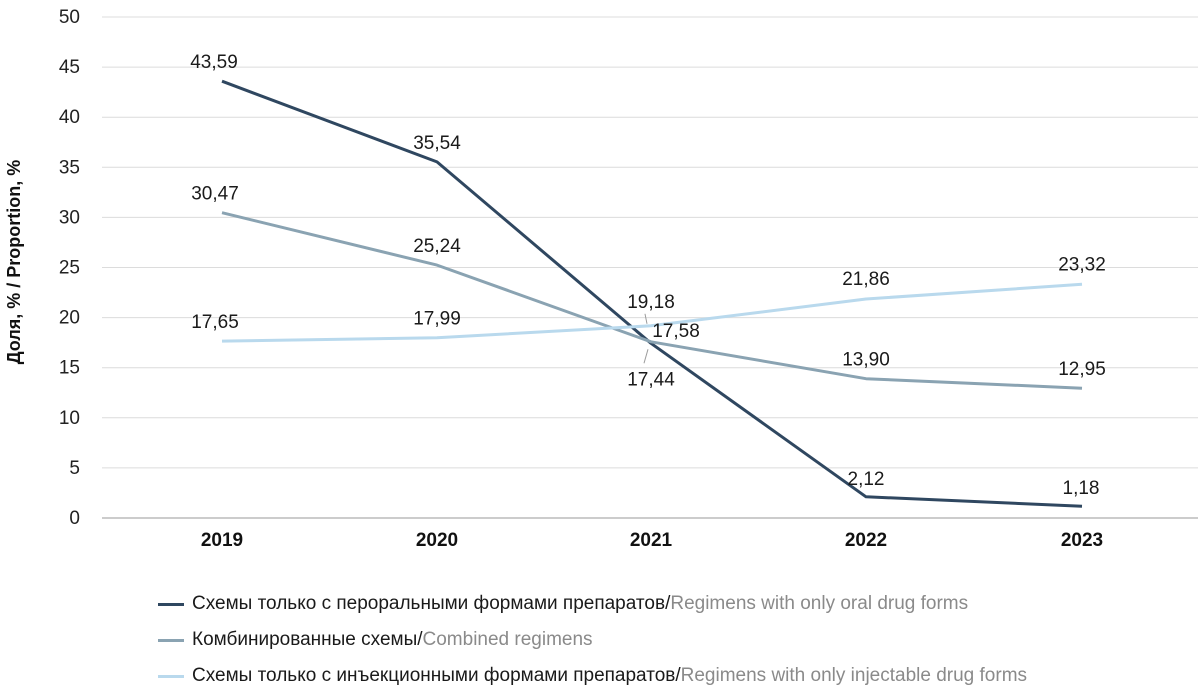 The width and height of the screenshot is (1200, 694). I want to click on x-tick-label: 2022, so click(866, 540).